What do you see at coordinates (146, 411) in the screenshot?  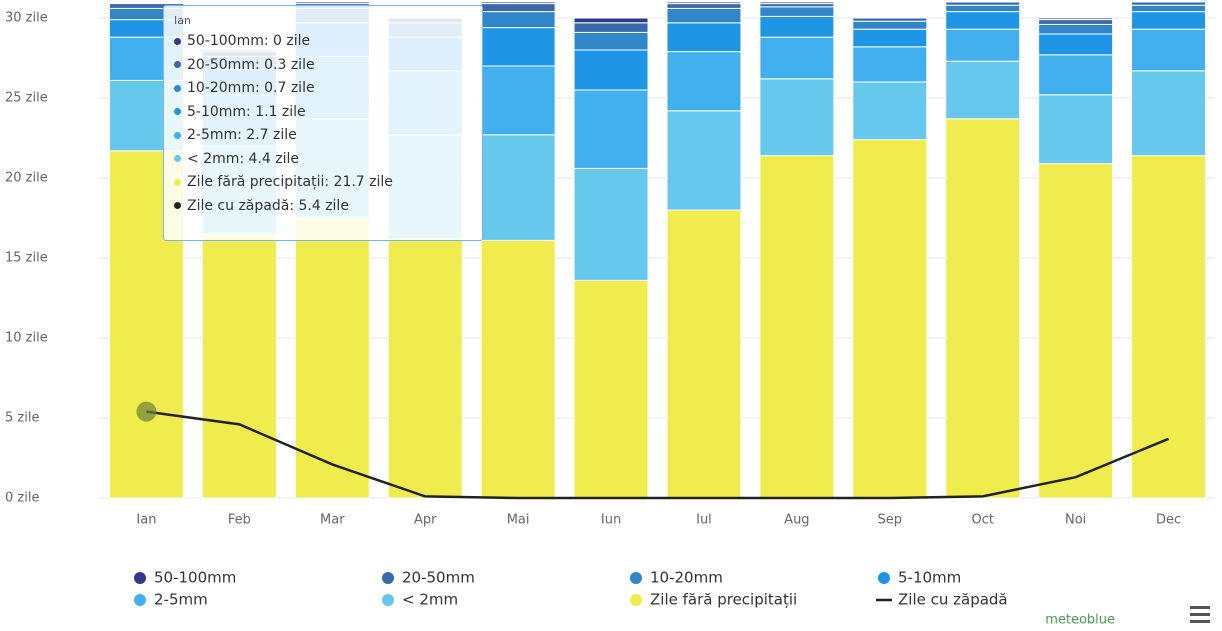 I see `hover-marker` at bounding box center [146, 411].